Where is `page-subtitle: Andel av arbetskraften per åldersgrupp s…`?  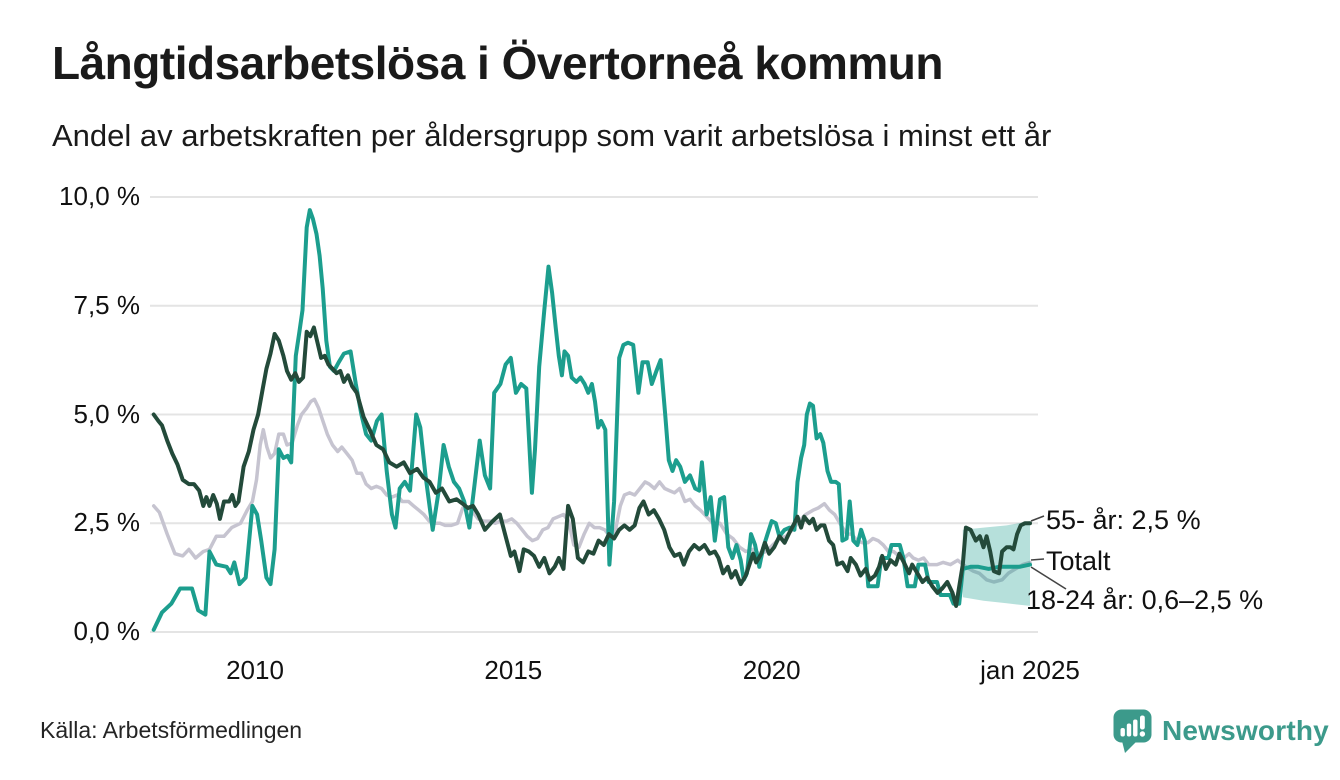 page-subtitle: Andel av arbetskraften per åldersgrupp s… is located at coordinates (552, 135).